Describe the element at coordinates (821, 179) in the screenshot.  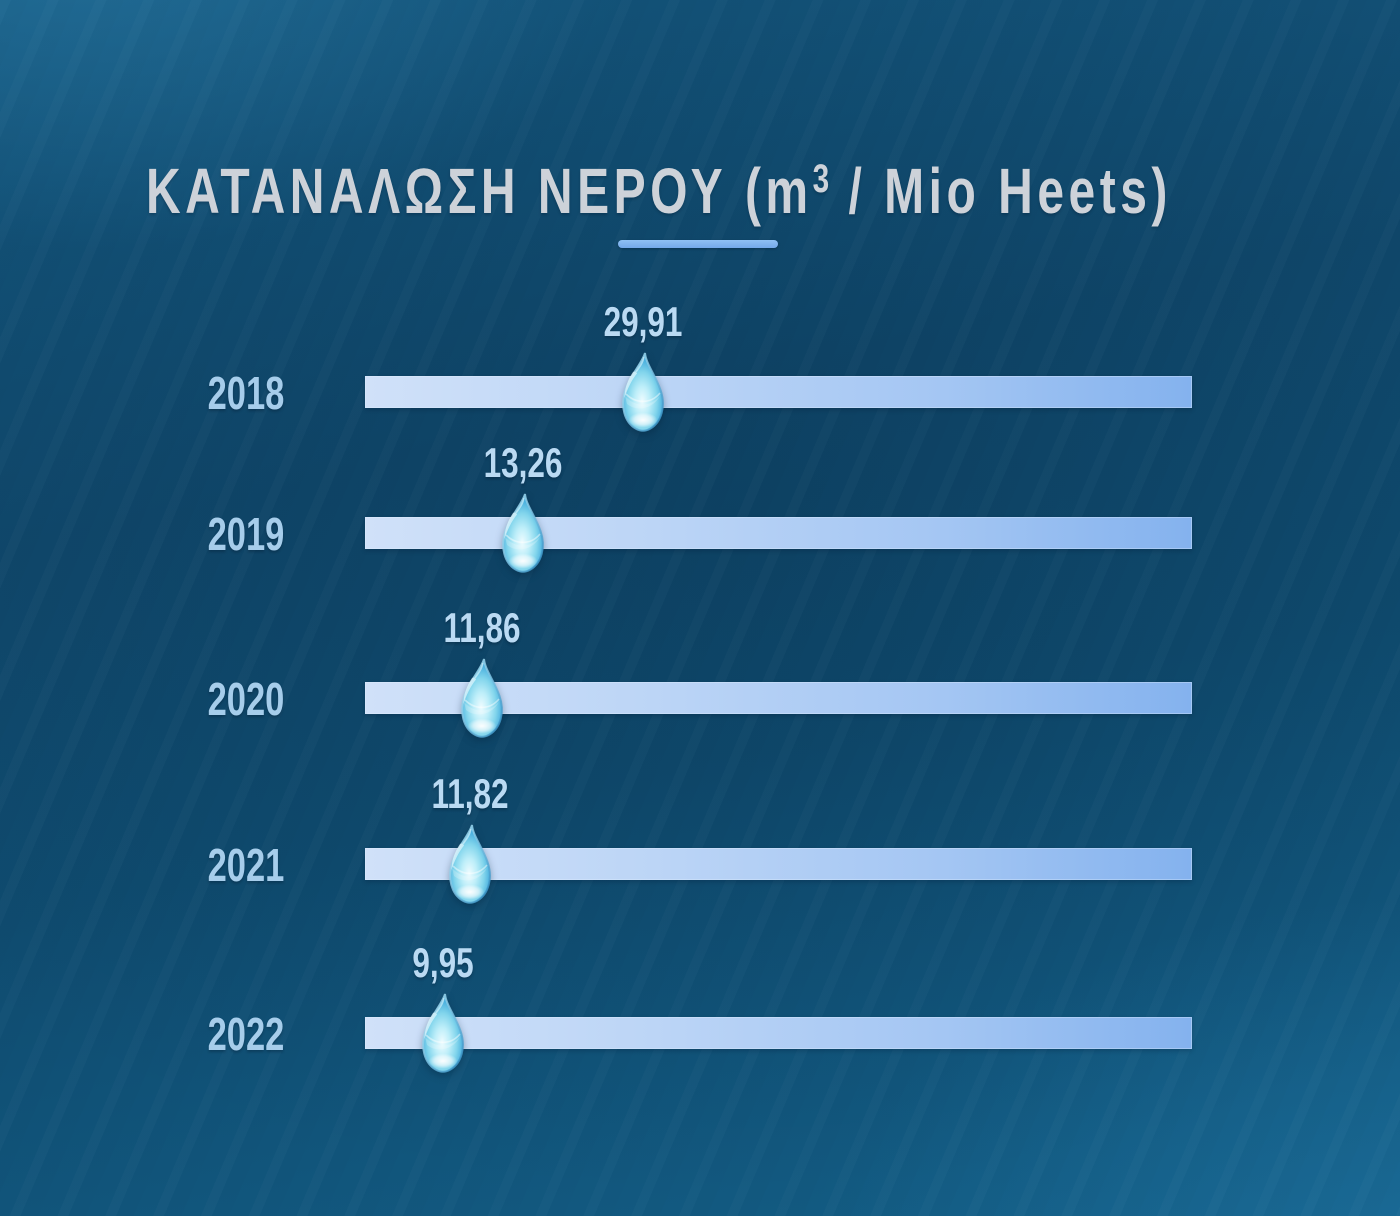
I see `page-title-superscript: 3` at that location.